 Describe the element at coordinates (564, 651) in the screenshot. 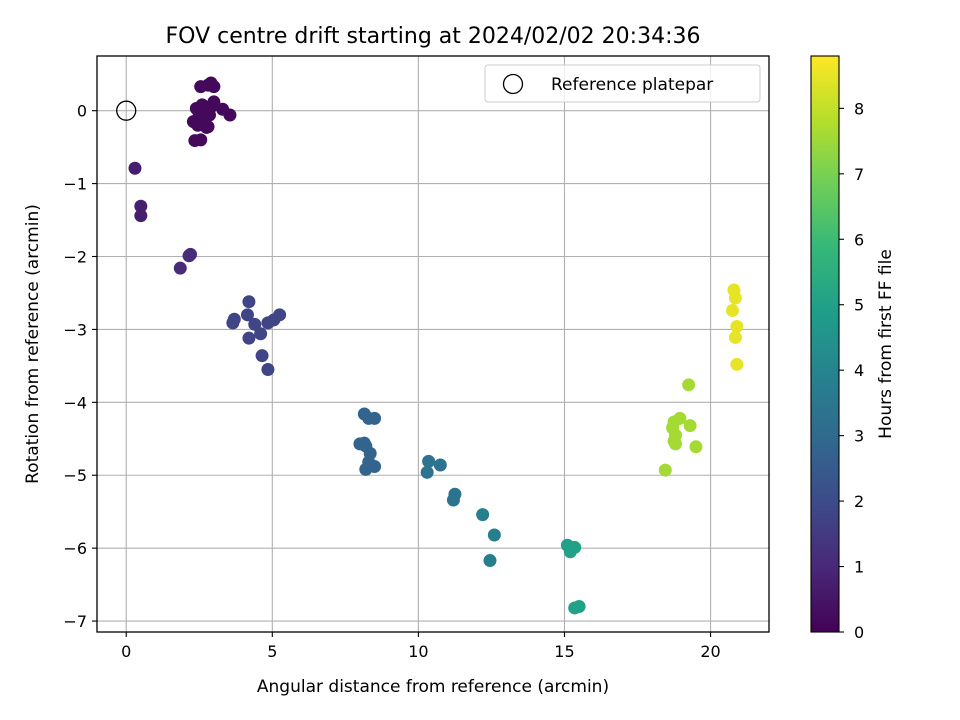

I see `x-tick-label: 15` at that location.